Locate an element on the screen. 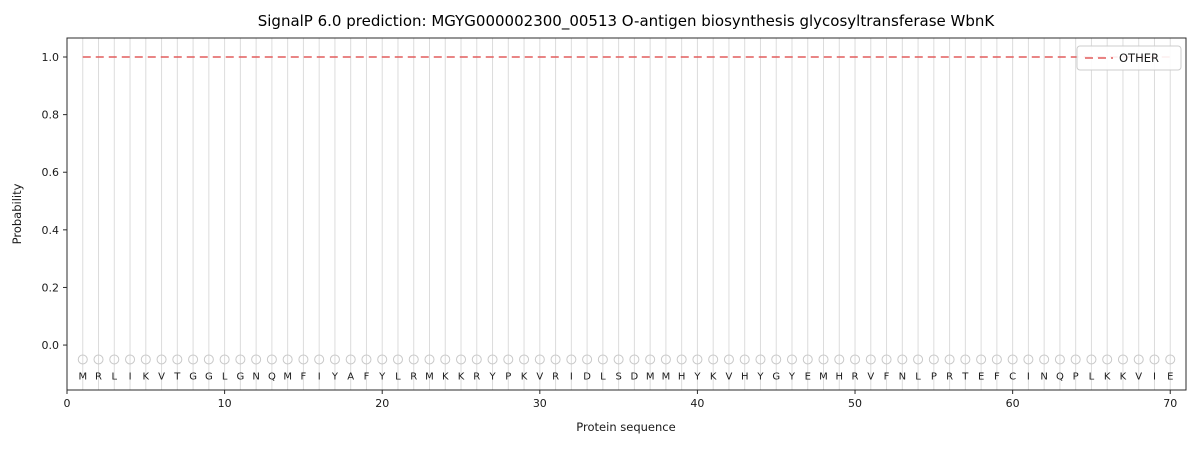  residue-letter: T is located at coordinates (965, 376).